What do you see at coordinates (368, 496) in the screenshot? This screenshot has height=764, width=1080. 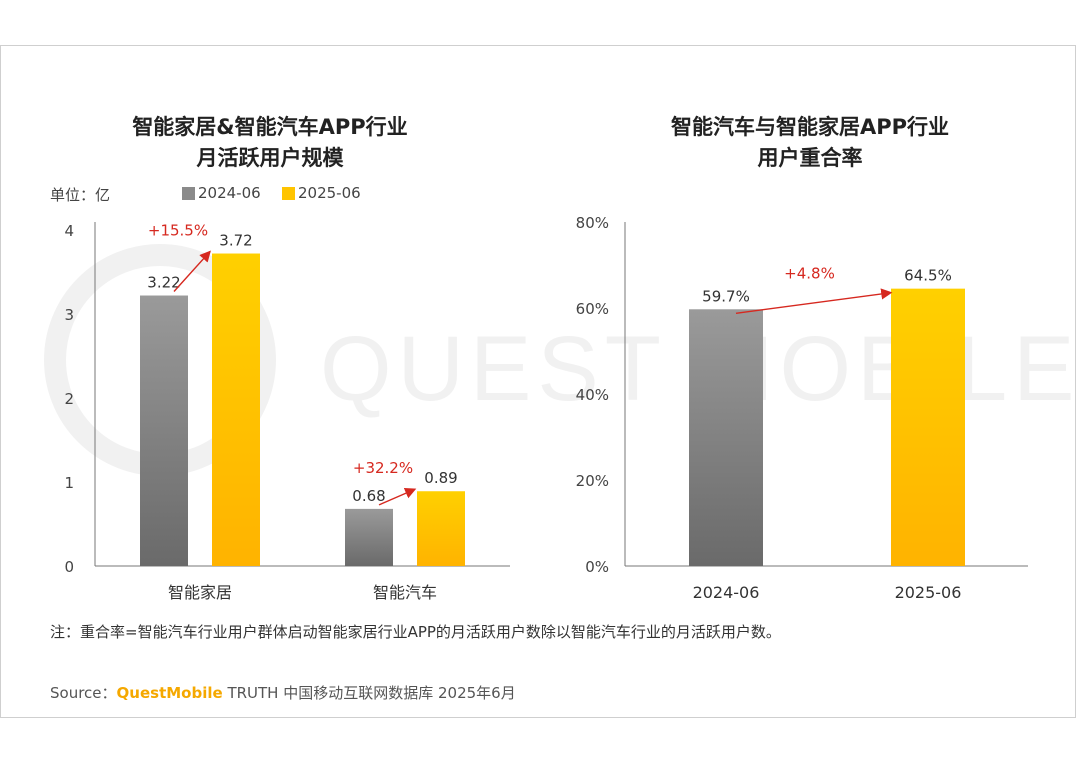 I see `left-bar-value-label: 0.68` at bounding box center [368, 496].